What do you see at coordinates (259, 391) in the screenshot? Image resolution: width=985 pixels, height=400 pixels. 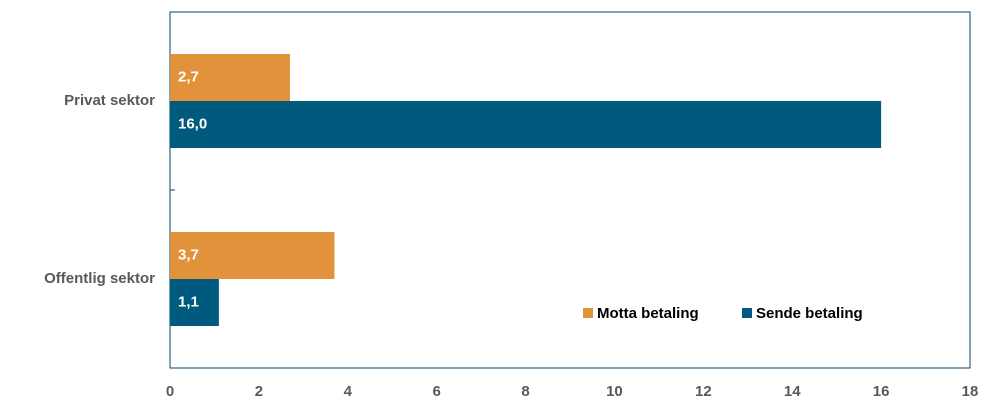 I see `x-tick-label: 2` at bounding box center [259, 391].